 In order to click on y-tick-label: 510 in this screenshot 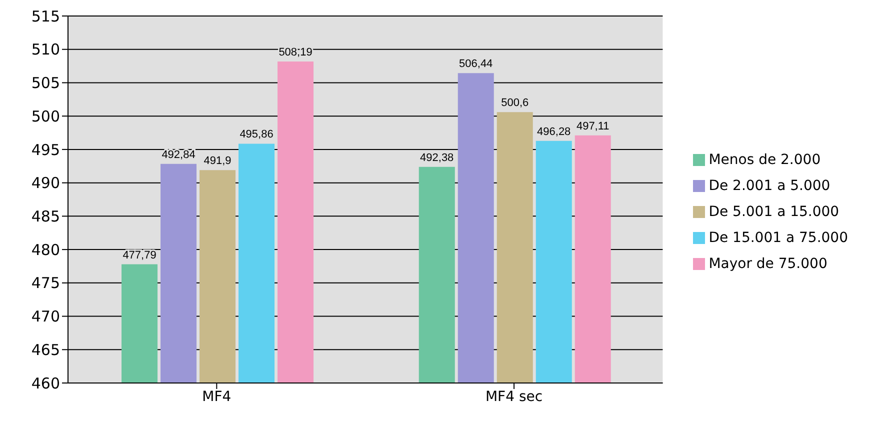, I will do `click(45, 49)`.